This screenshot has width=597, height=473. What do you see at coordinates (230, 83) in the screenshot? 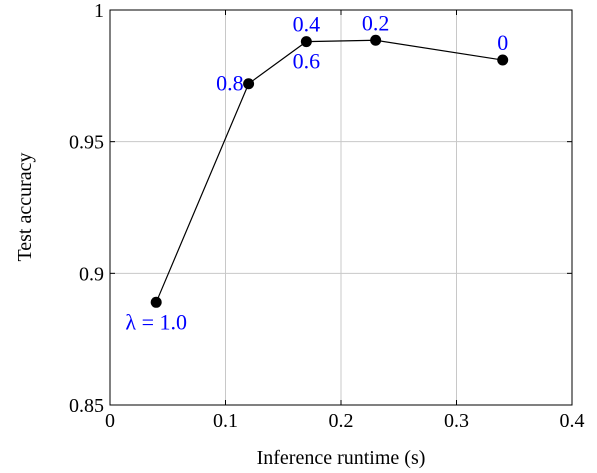
I see `point-label: 0.8` at bounding box center [230, 83].